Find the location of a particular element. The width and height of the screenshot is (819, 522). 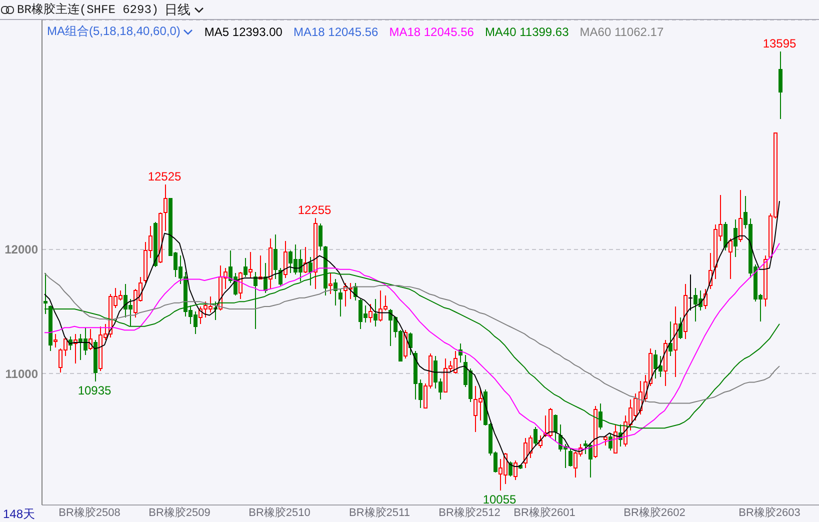

legend-title: MA组合(5,18,18,40,60,0) is located at coordinates (113, 31).